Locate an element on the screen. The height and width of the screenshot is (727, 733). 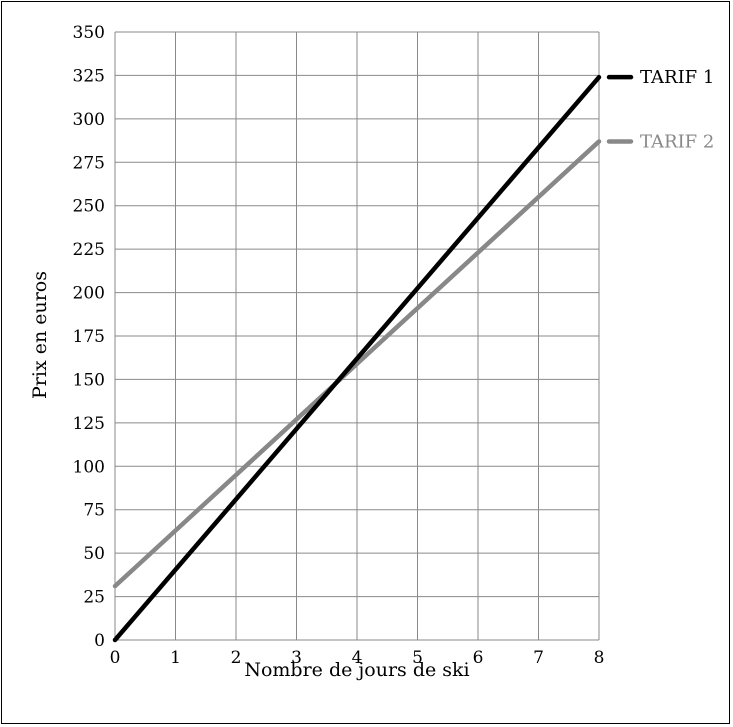
x-tick-label: 2 is located at coordinates (236, 658).